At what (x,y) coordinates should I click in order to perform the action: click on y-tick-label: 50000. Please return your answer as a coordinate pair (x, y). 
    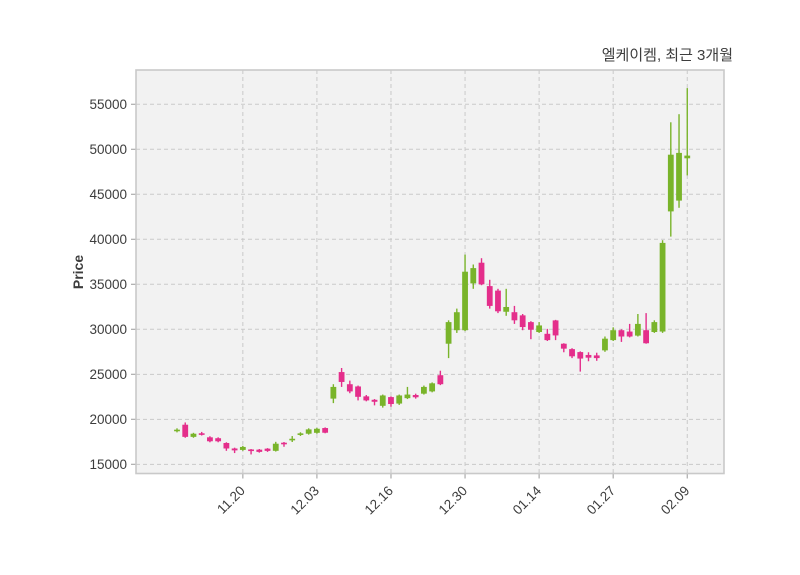
    Looking at the image, I should click on (108, 149).